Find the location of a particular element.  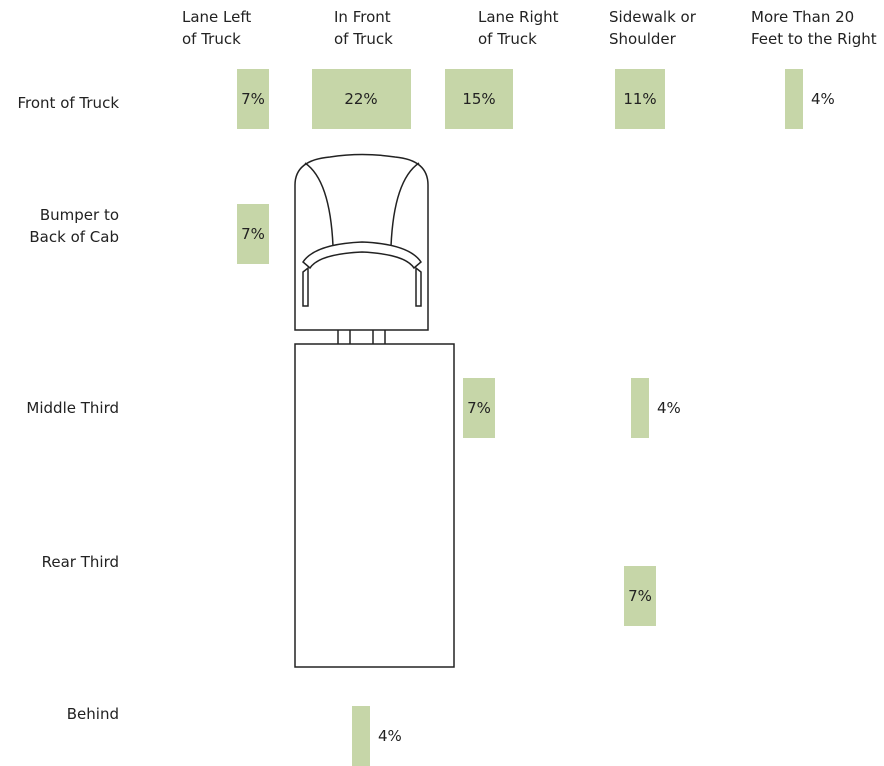

column-label: In Front of Truck is located at coordinates (363, 28).